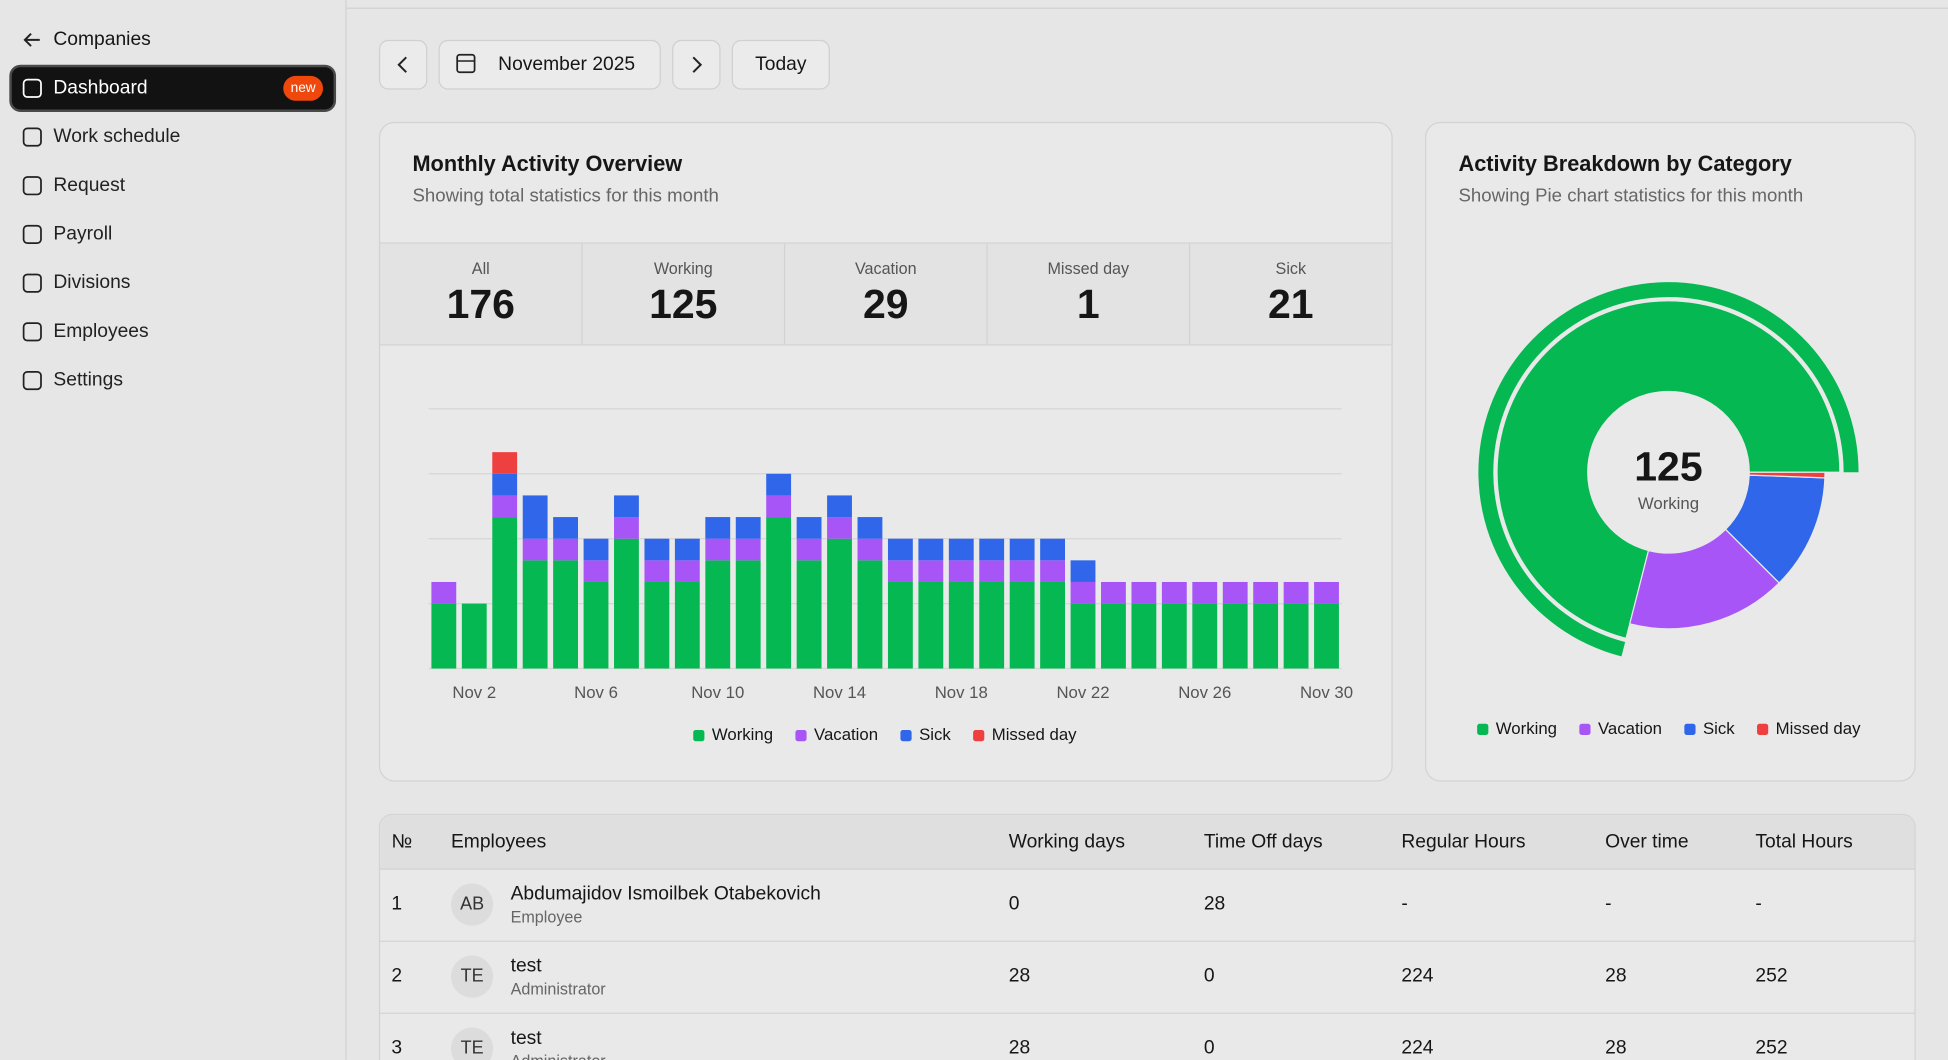 Image resolution: width=1948 pixels, height=1060 pixels. What do you see at coordinates (1463, 842) in the screenshot?
I see `column-header: Regular Hours` at bounding box center [1463, 842].